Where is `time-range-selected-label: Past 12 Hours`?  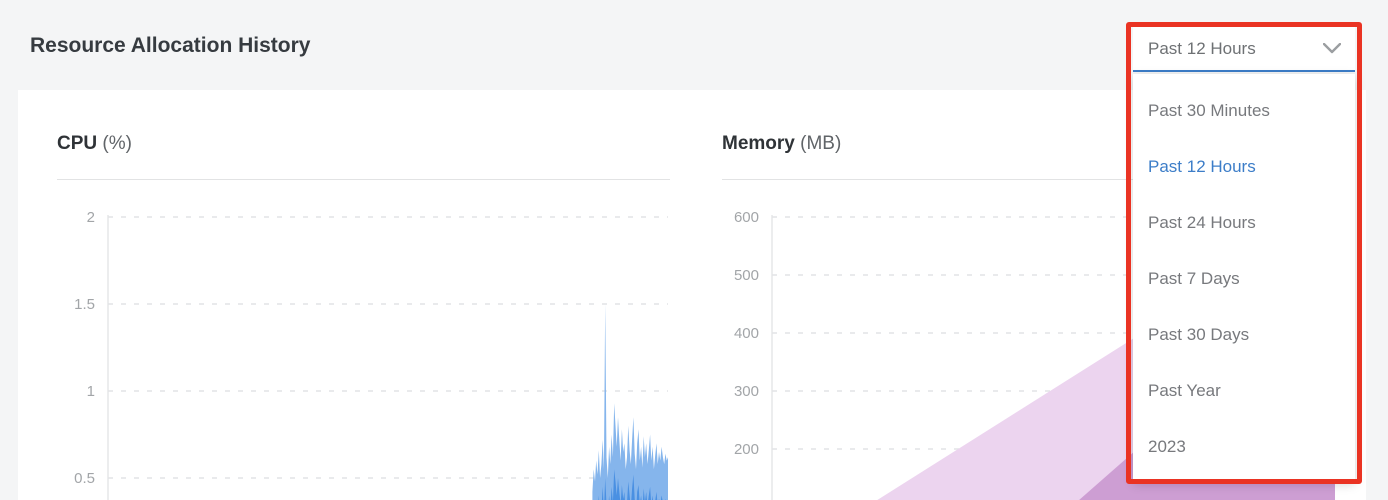
time-range-selected-label: Past 12 Hours is located at coordinates (1202, 48).